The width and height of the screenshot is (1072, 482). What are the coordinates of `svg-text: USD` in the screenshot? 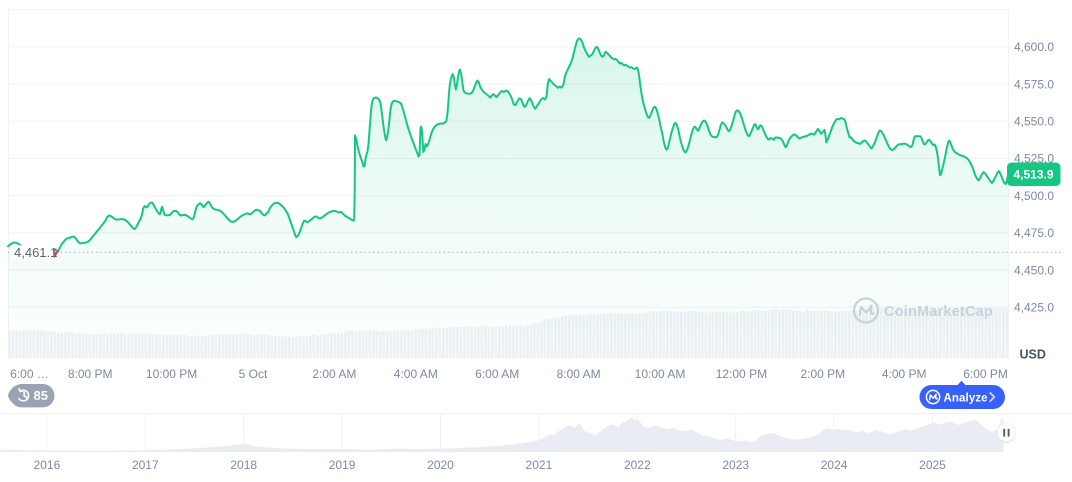 It's located at (1033, 355).